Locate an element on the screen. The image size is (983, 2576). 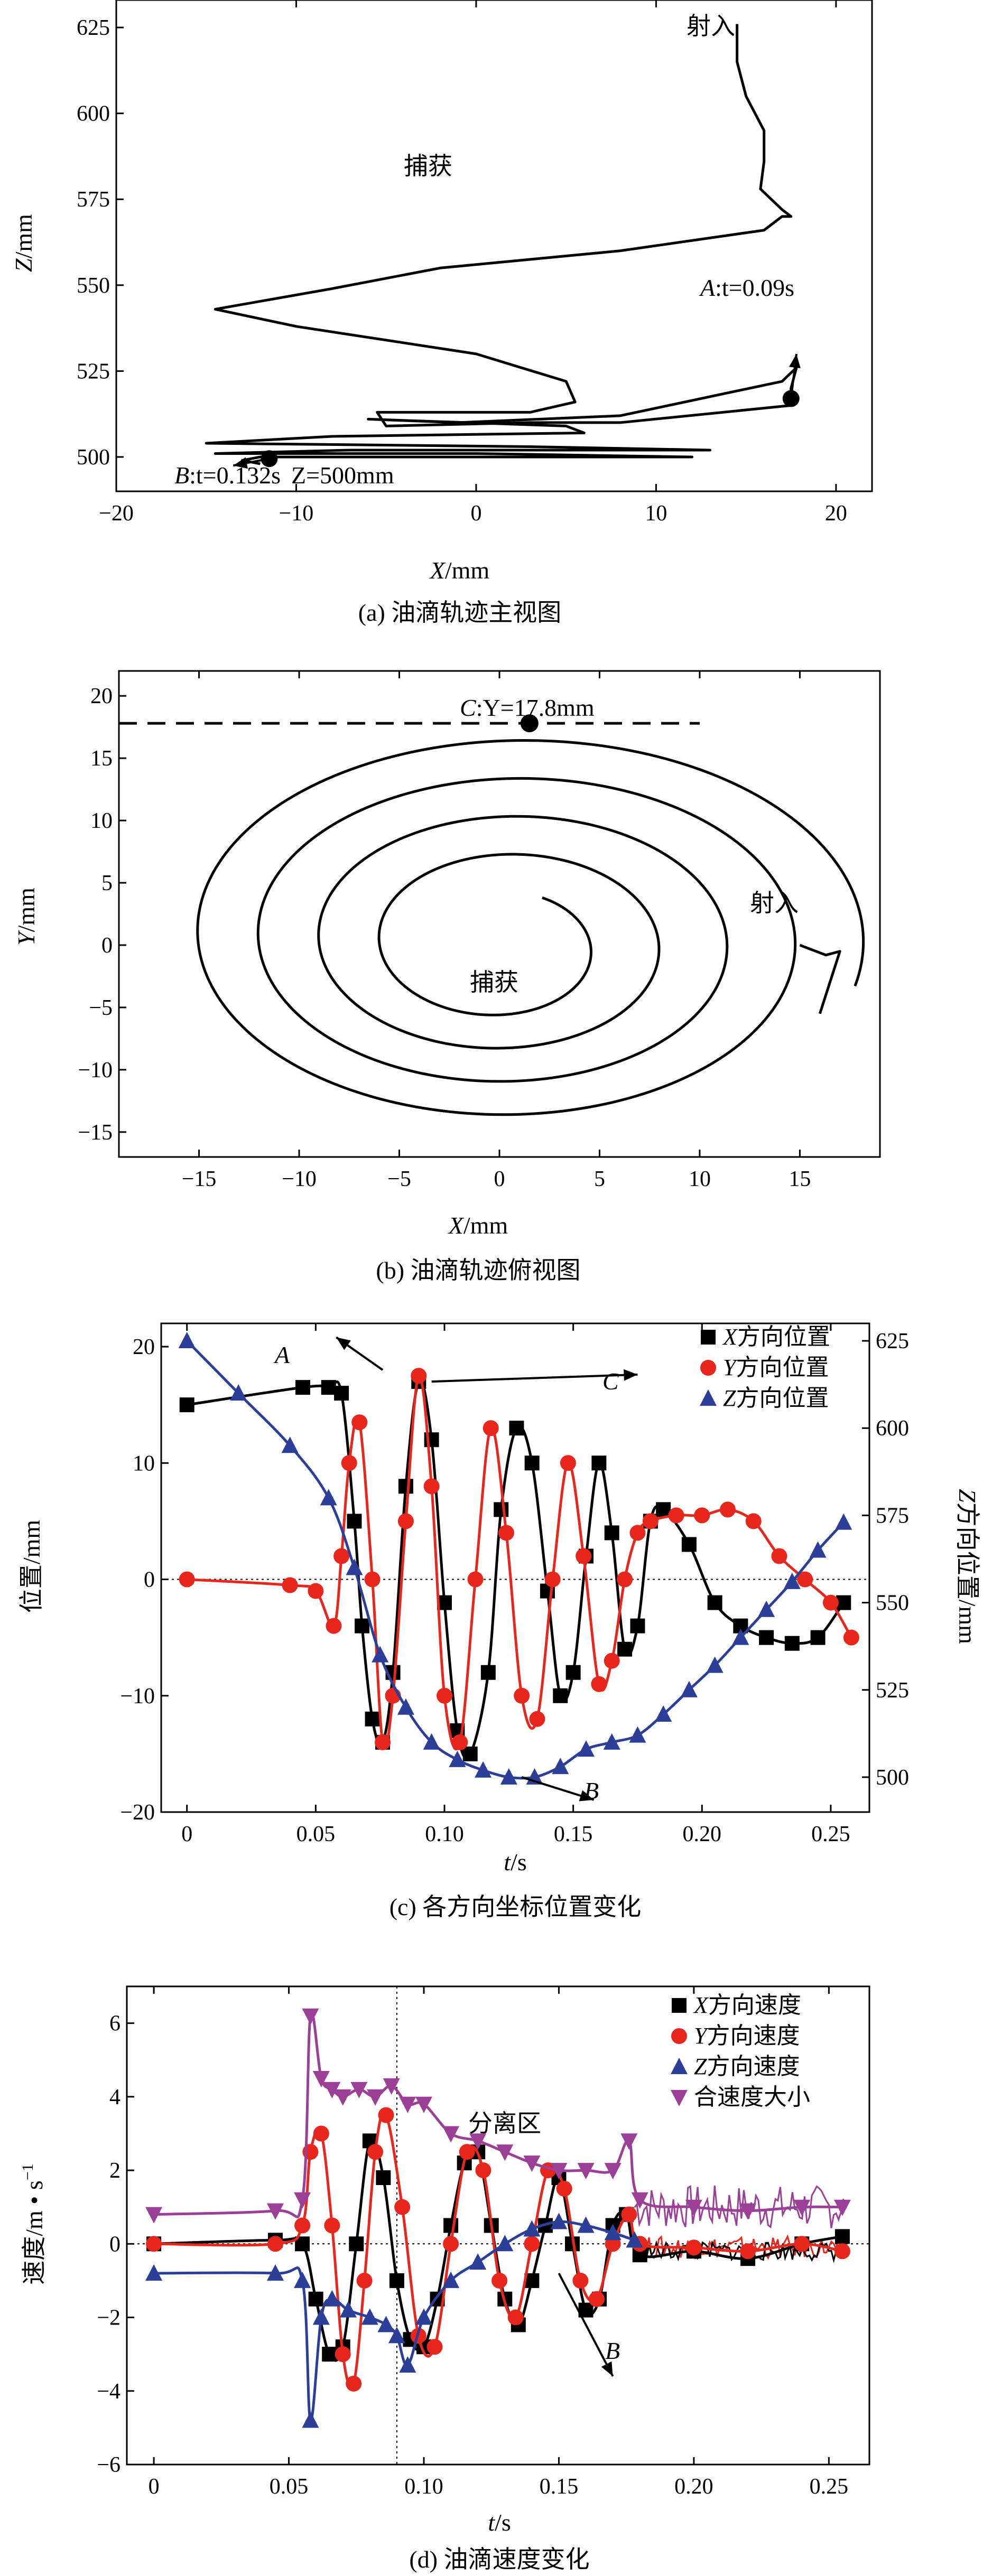
panel-a-y-axis-label: Z/mm is located at coordinates (23, 243).